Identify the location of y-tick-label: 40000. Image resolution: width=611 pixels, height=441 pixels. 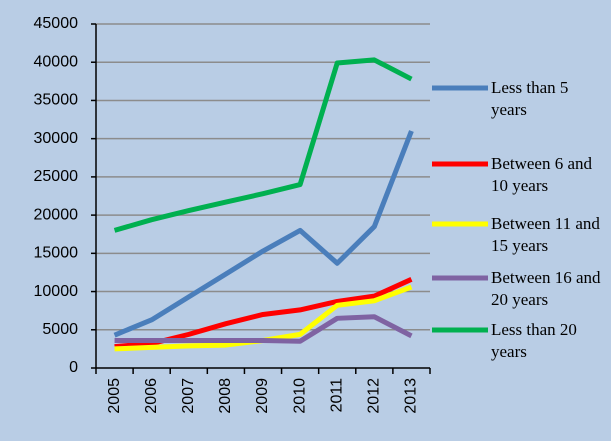
(56, 61).